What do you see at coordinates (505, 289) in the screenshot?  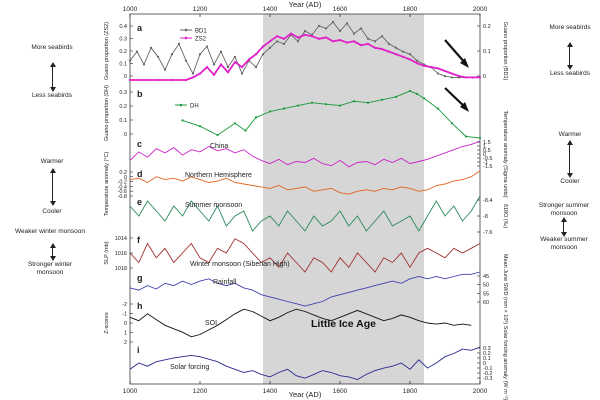 I see `y-axis-title-right: Mean June SWD (mm × 10³)` at bounding box center [505, 289].